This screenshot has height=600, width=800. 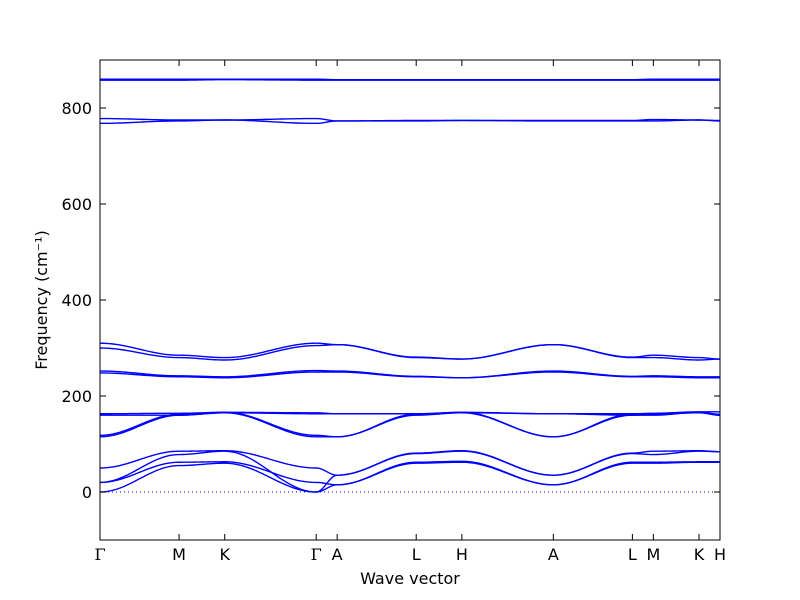 I want to click on y-tick-label: 600, so click(x=76, y=204).